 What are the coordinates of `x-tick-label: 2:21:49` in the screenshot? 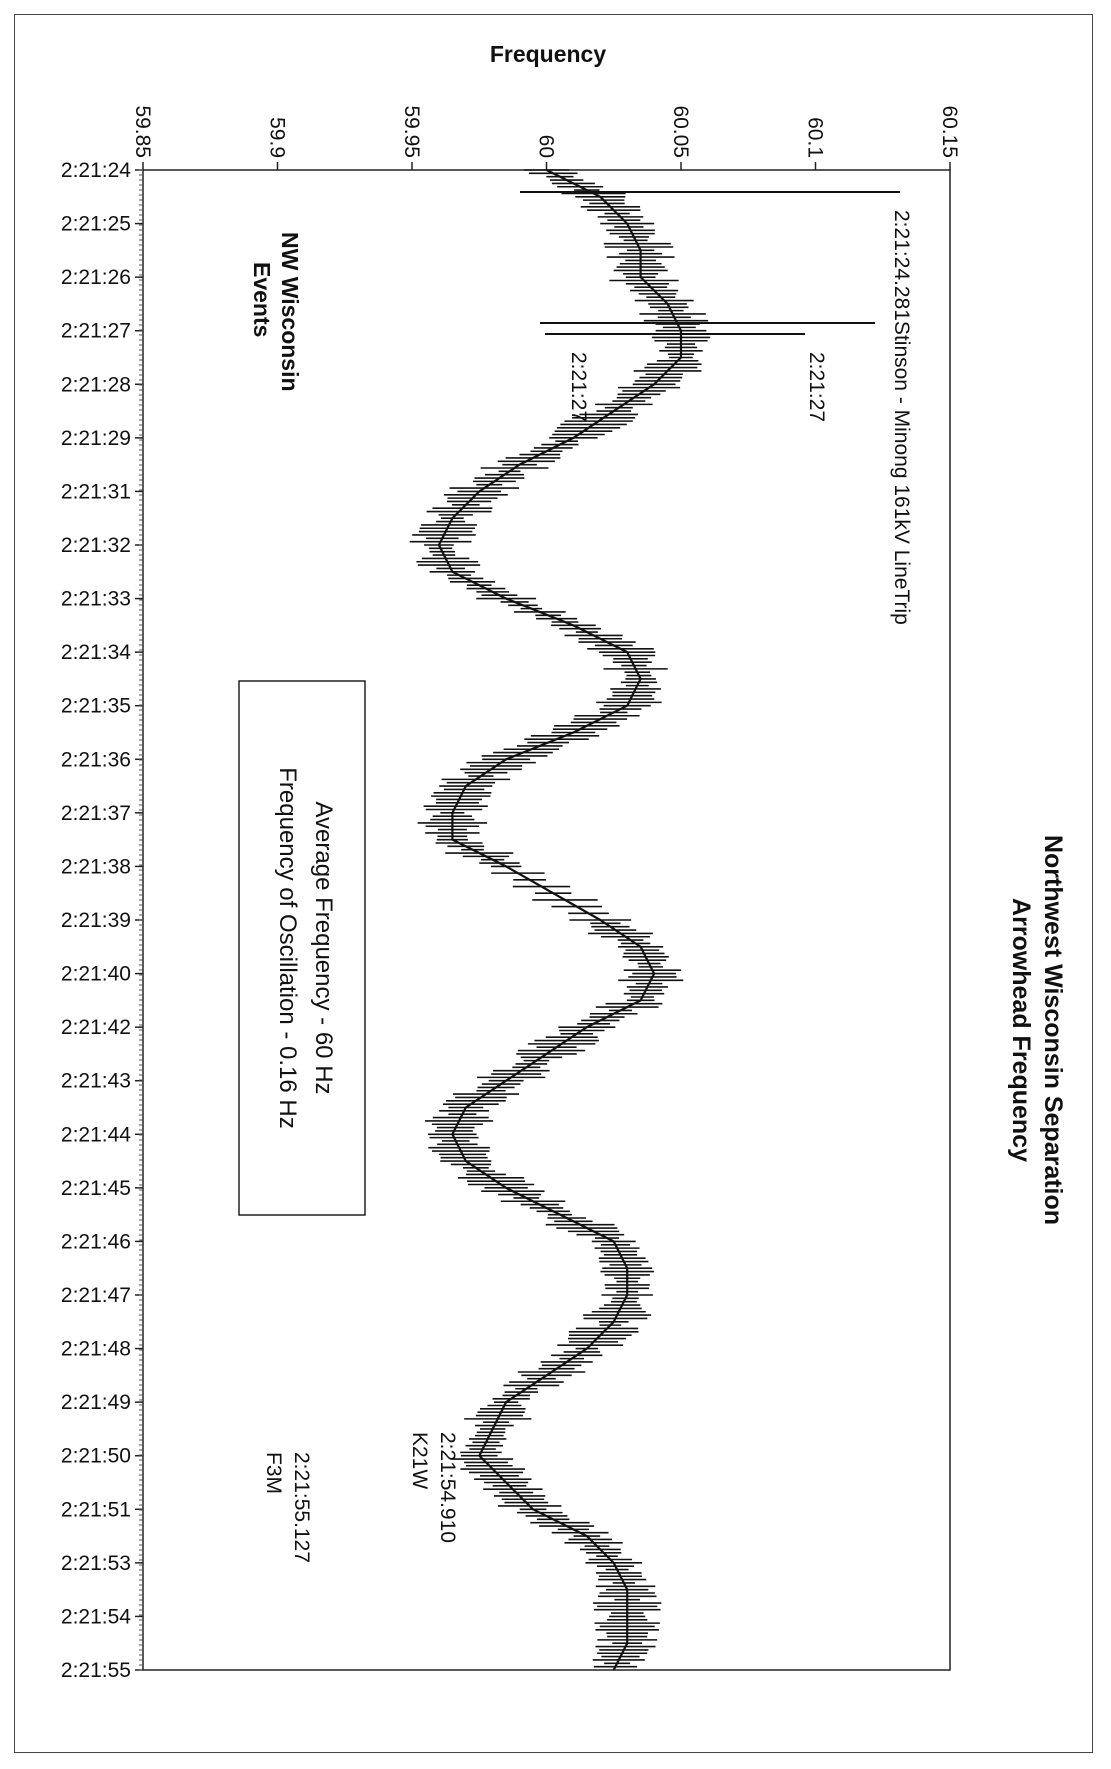 It's located at (96, 1402).